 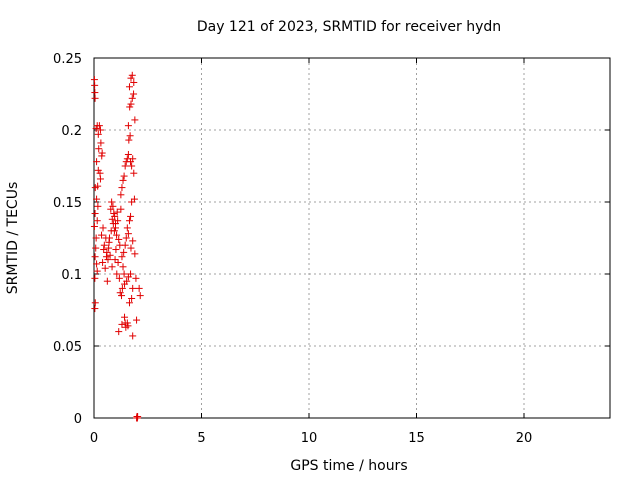 I want to click on x-tick-label: 20, so click(x=524, y=438).